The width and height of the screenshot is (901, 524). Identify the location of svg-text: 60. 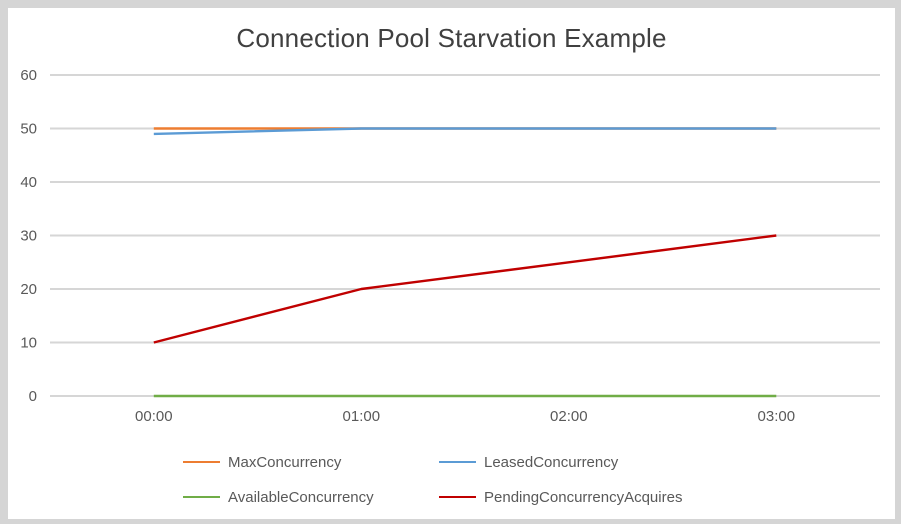
(28, 75).